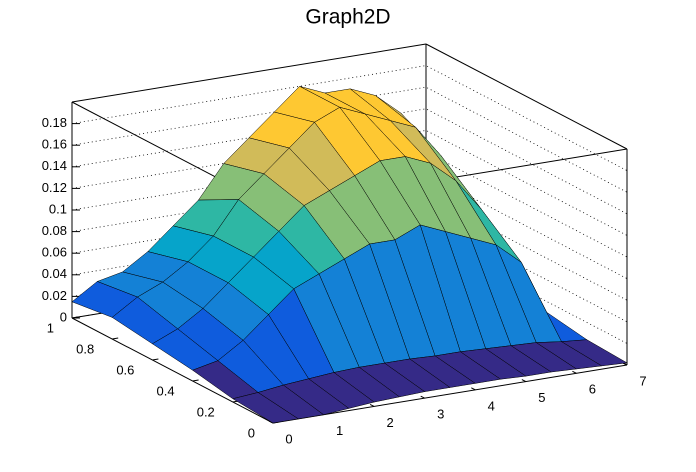 This screenshot has height=472, width=696. Describe the element at coordinates (265, 408) in the screenshot. I see `surface-cell` at that location.